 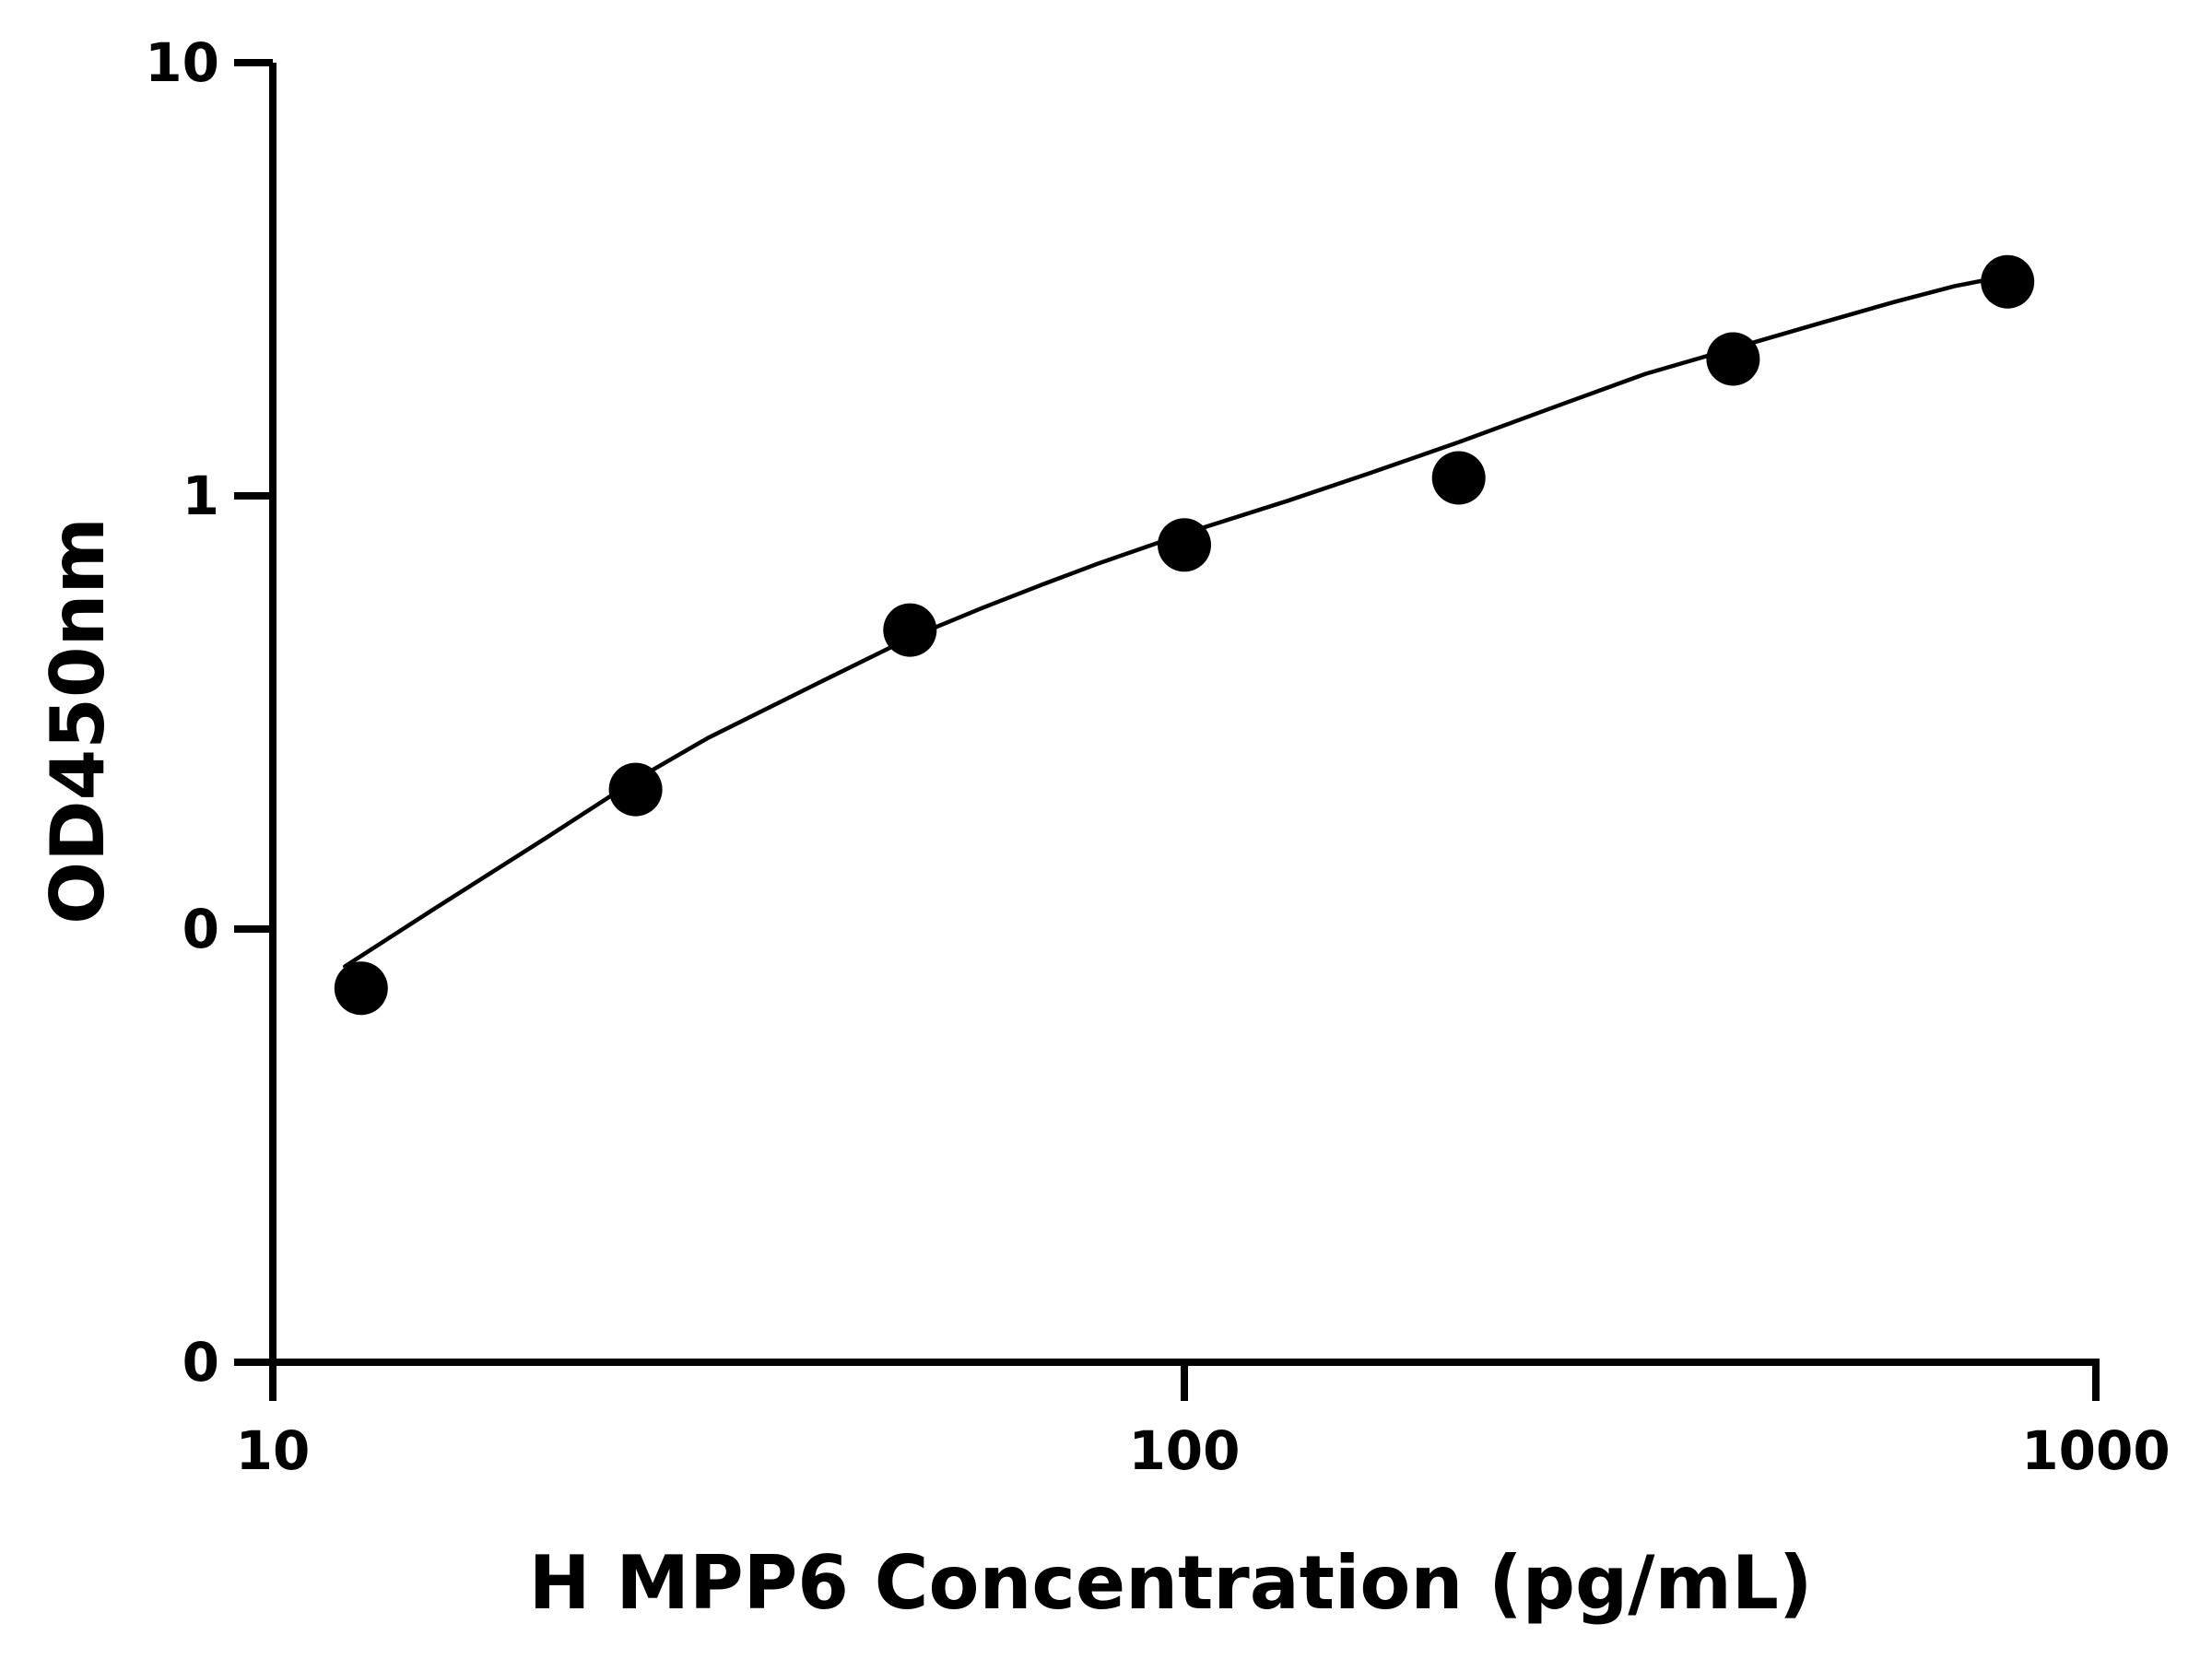 What do you see at coordinates (1184, 1450) in the screenshot?
I see `x-tick-label: 100` at bounding box center [1184, 1450].